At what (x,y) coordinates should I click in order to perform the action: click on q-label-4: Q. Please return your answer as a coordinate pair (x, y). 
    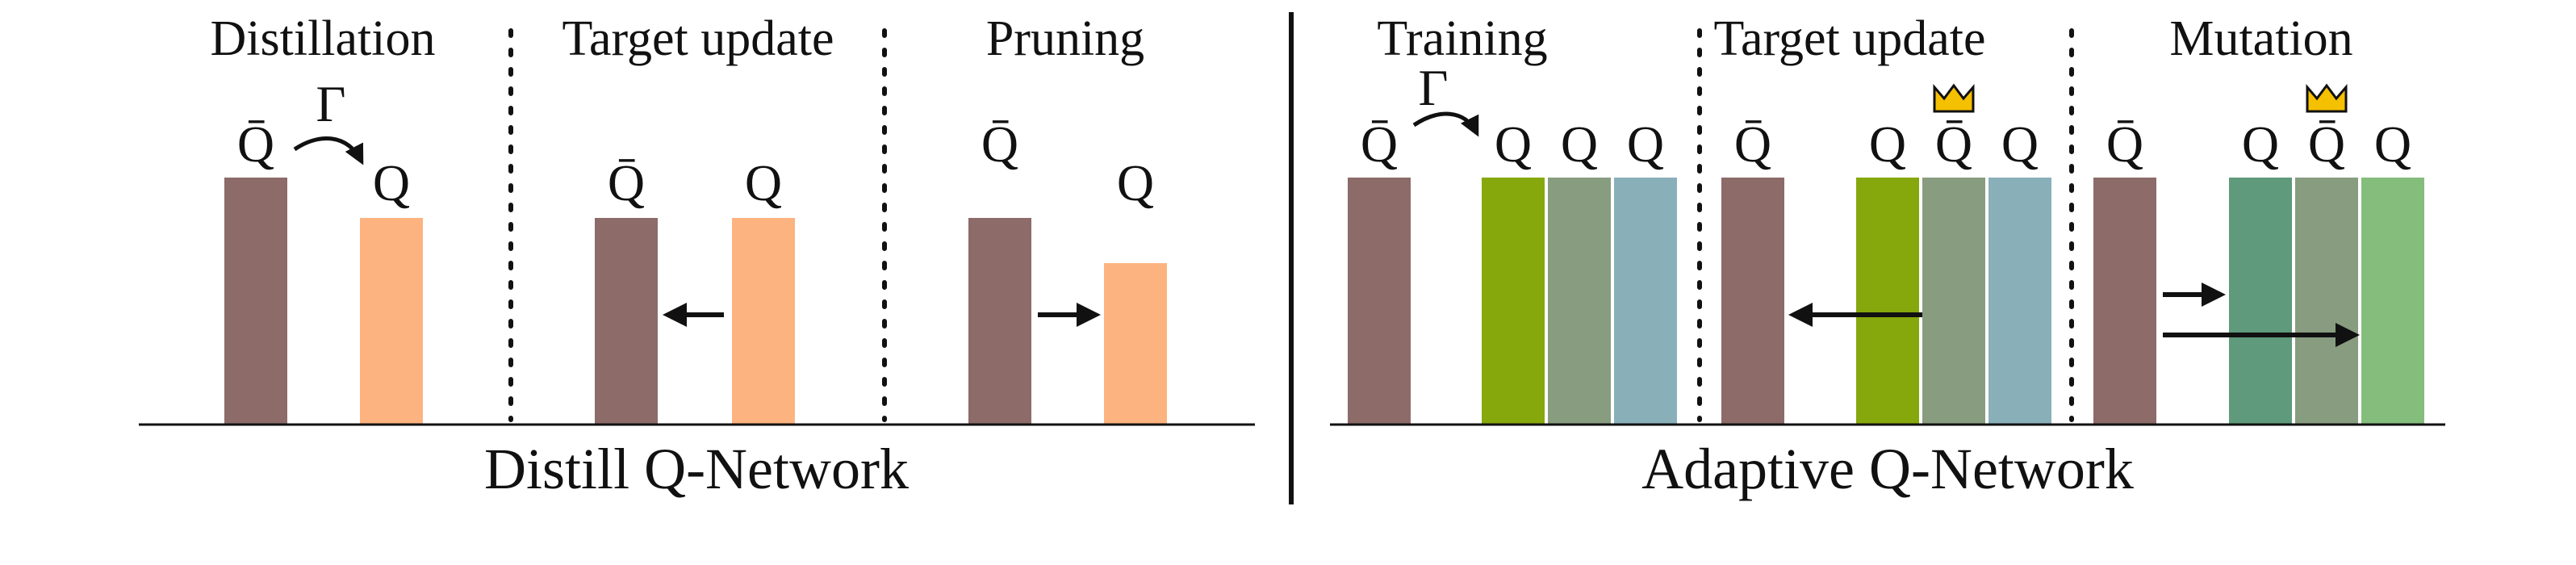
    Looking at the image, I should click on (1513, 144).